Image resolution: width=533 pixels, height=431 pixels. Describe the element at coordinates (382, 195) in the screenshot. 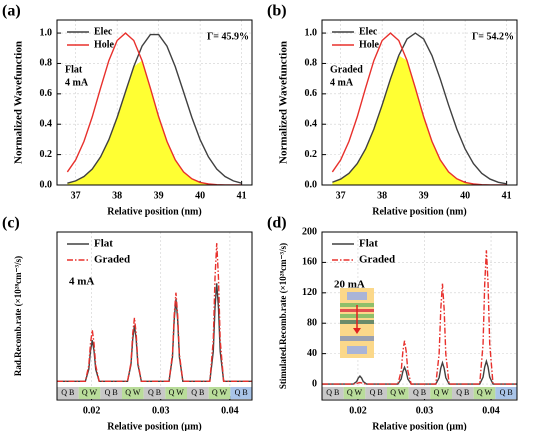

I see `x-tick-label: 38` at that location.